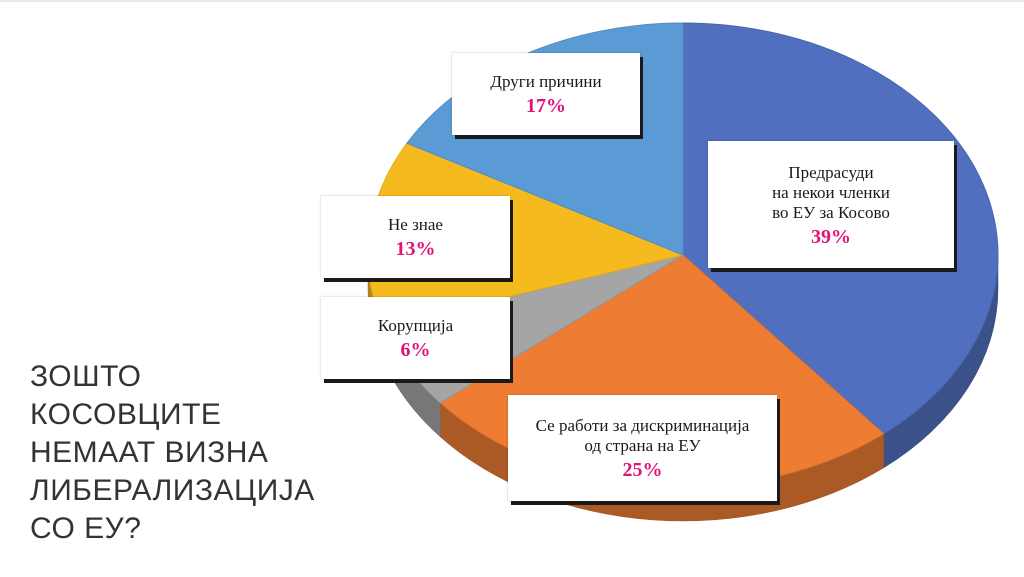  What do you see at coordinates (415, 249) in the screenshot?
I see `slice-percent-label: 13%` at bounding box center [415, 249].